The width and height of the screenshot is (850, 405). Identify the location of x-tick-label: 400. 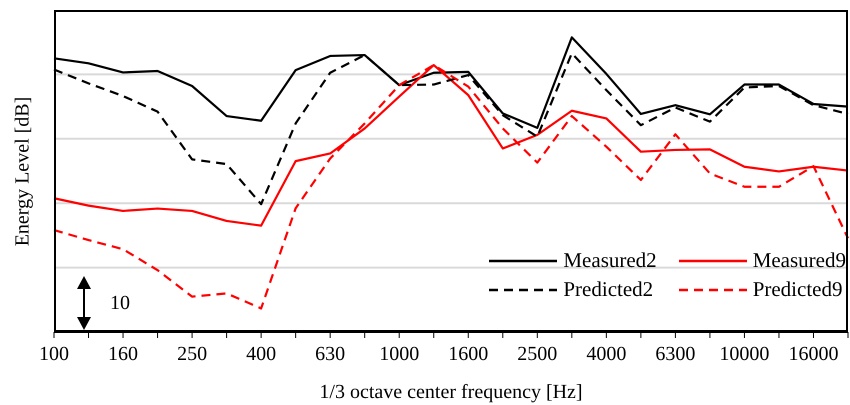
(261, 354).